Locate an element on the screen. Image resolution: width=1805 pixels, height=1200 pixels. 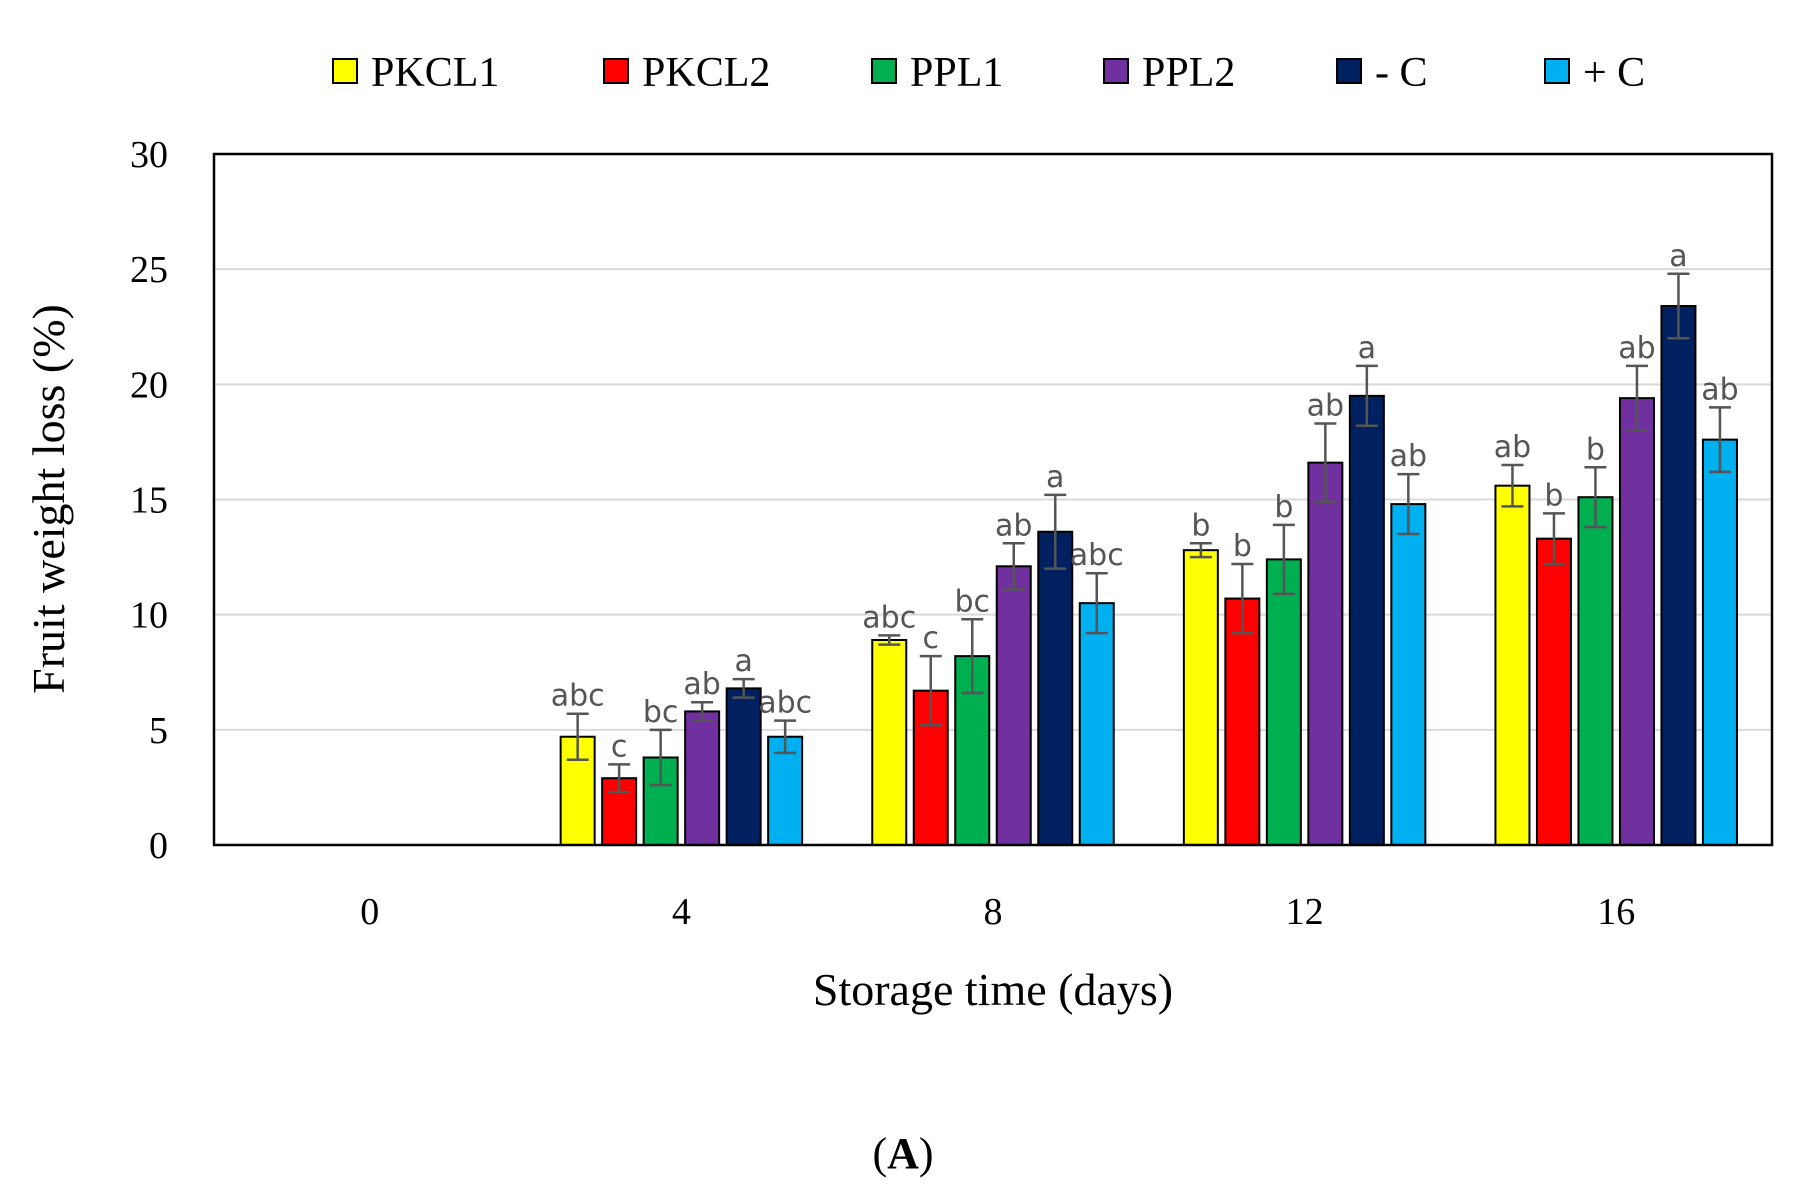
panel-label: (A) is located at coordinates (902, 1153).